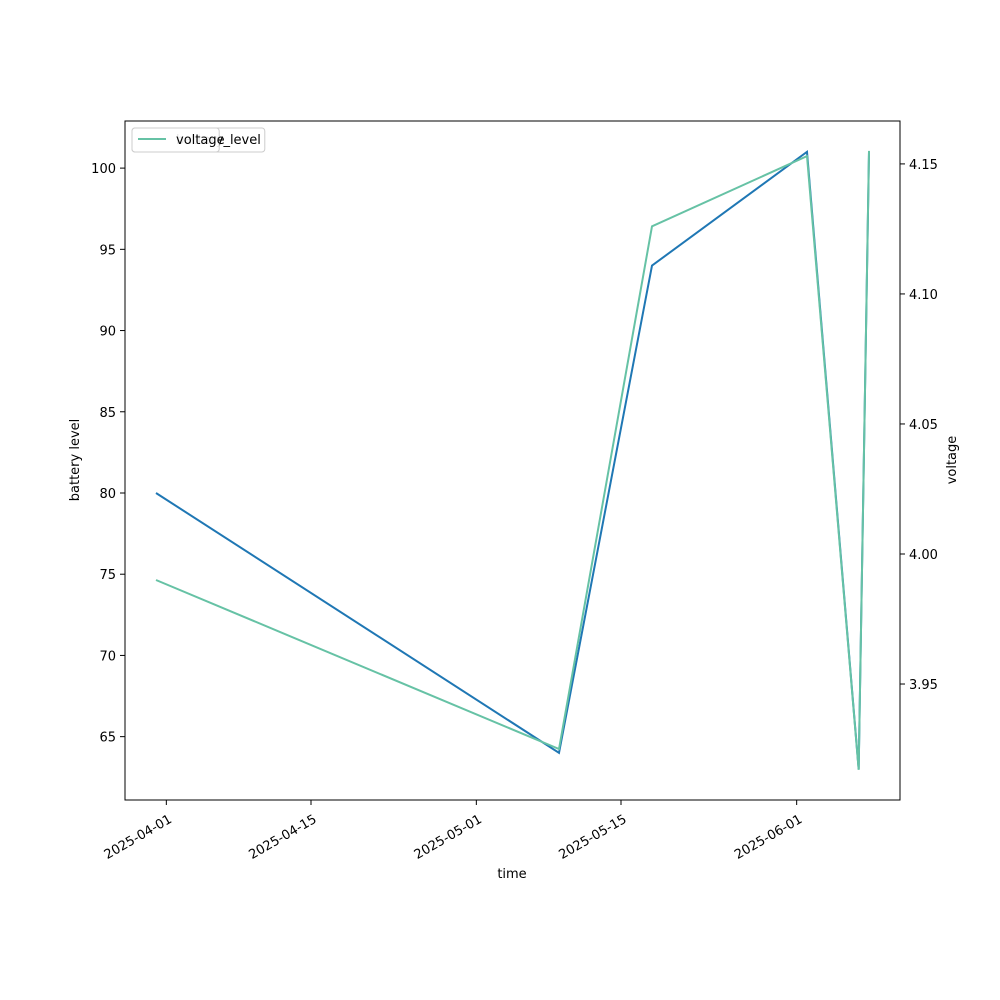  Describe the element at coordinates (511, 874) in the screenshot. I see `x-axis-label: time` at that location.